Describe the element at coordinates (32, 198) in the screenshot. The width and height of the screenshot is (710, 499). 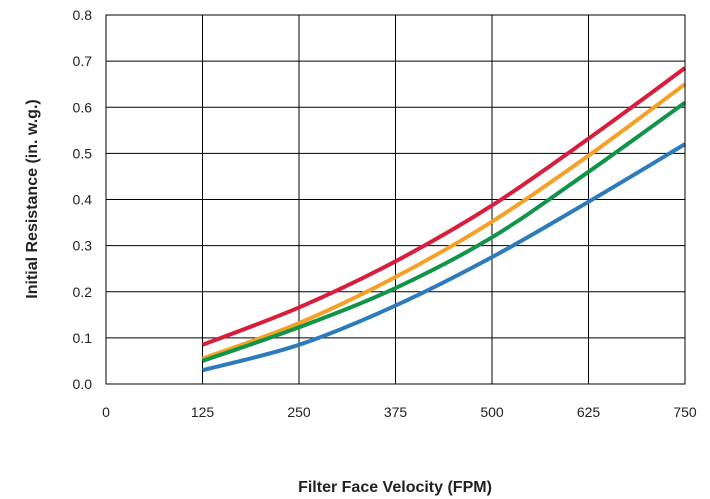
I see `y-axis-title: Initial Resistance (in. w.g.)` at that location.